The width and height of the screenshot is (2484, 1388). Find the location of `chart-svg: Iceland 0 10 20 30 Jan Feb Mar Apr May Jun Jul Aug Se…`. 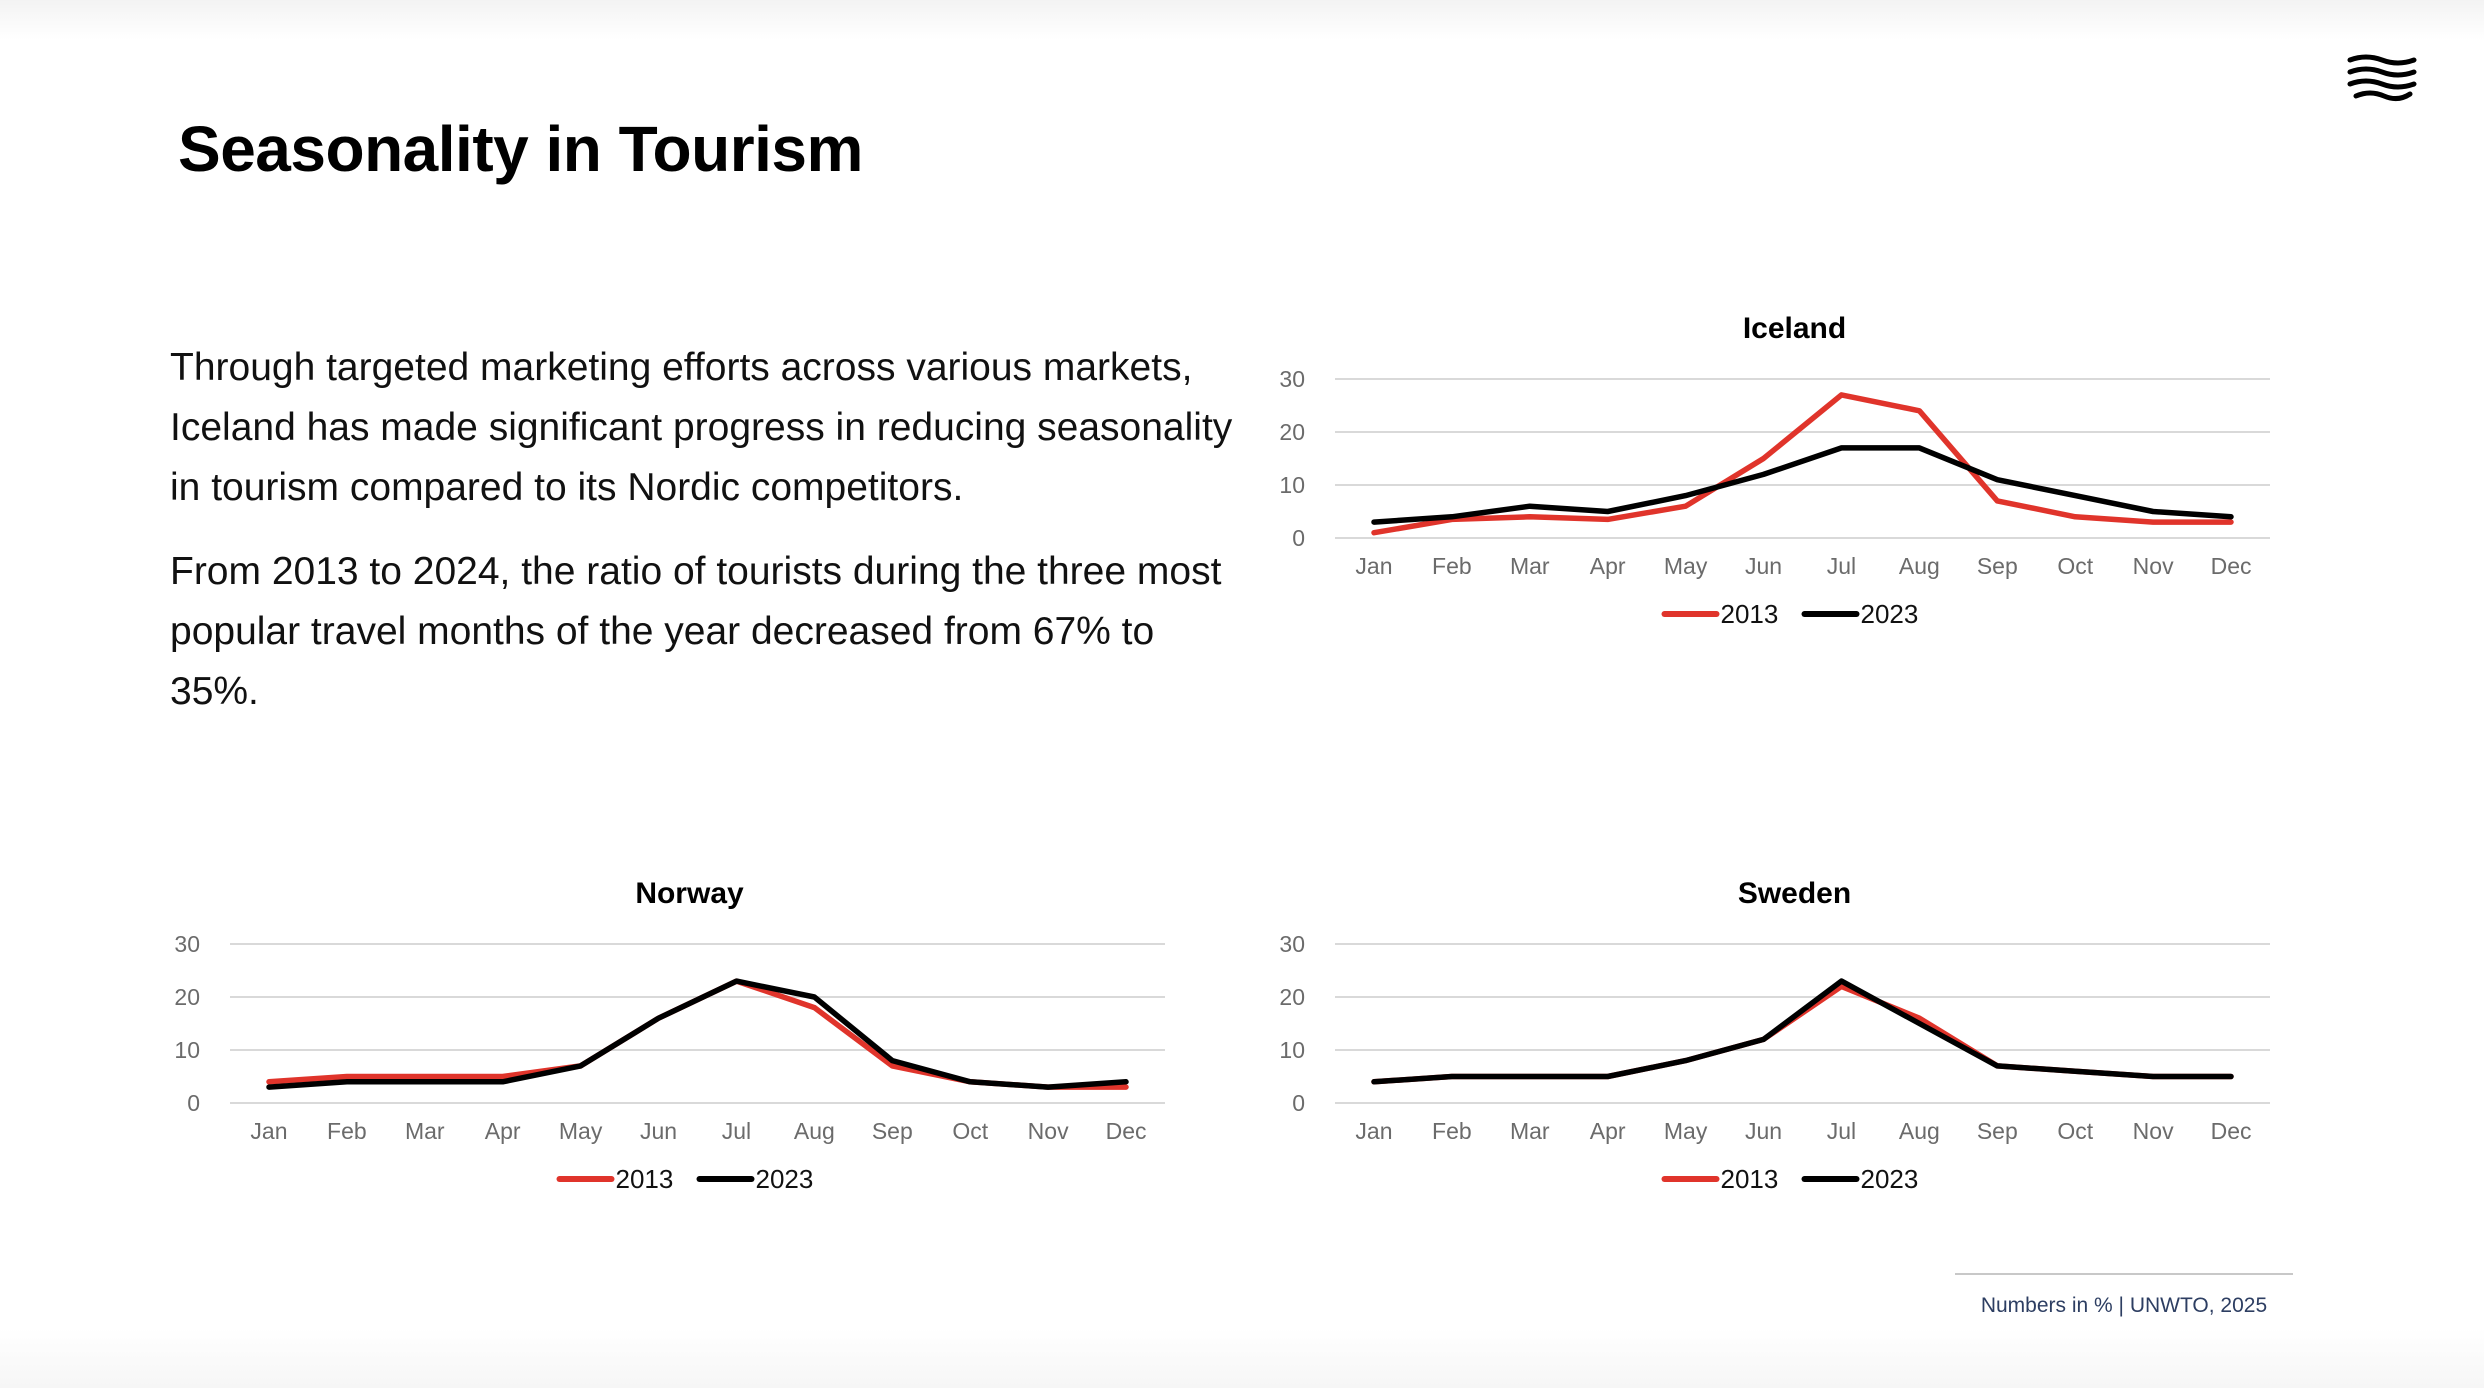

chart-svg: Iceland 0 10 20 30 Jan Feb Mar Apr May Jun Jul Aug Se… is located at coordinates (1774, 470).